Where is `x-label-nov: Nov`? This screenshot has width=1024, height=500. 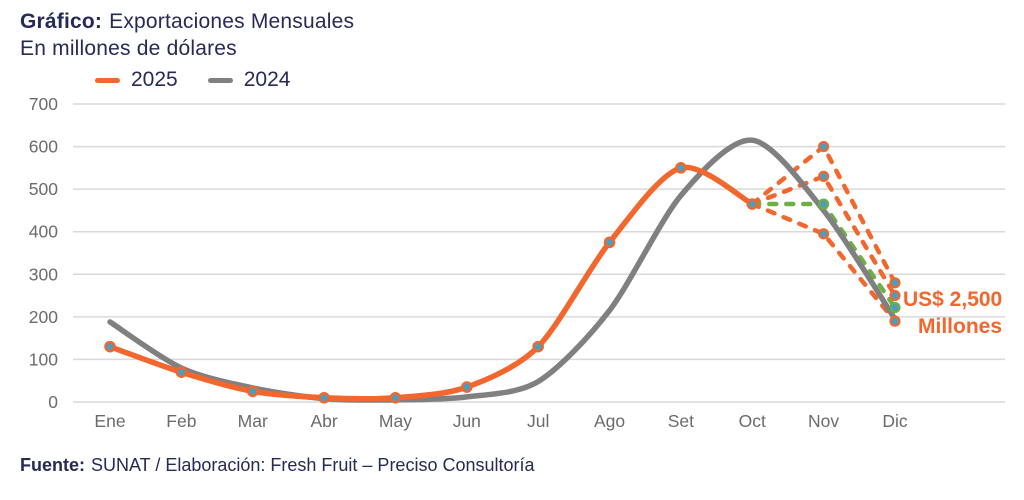 x-label-nov: Nov is located at coordinates (823, 421).